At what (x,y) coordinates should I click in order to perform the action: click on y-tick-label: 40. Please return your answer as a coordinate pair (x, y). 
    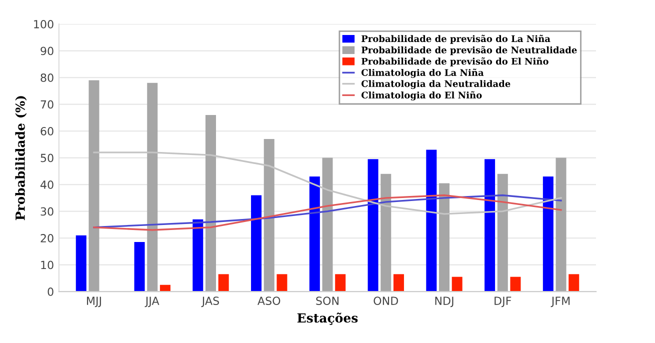
    Looking at the image, I should click on (47, 184).